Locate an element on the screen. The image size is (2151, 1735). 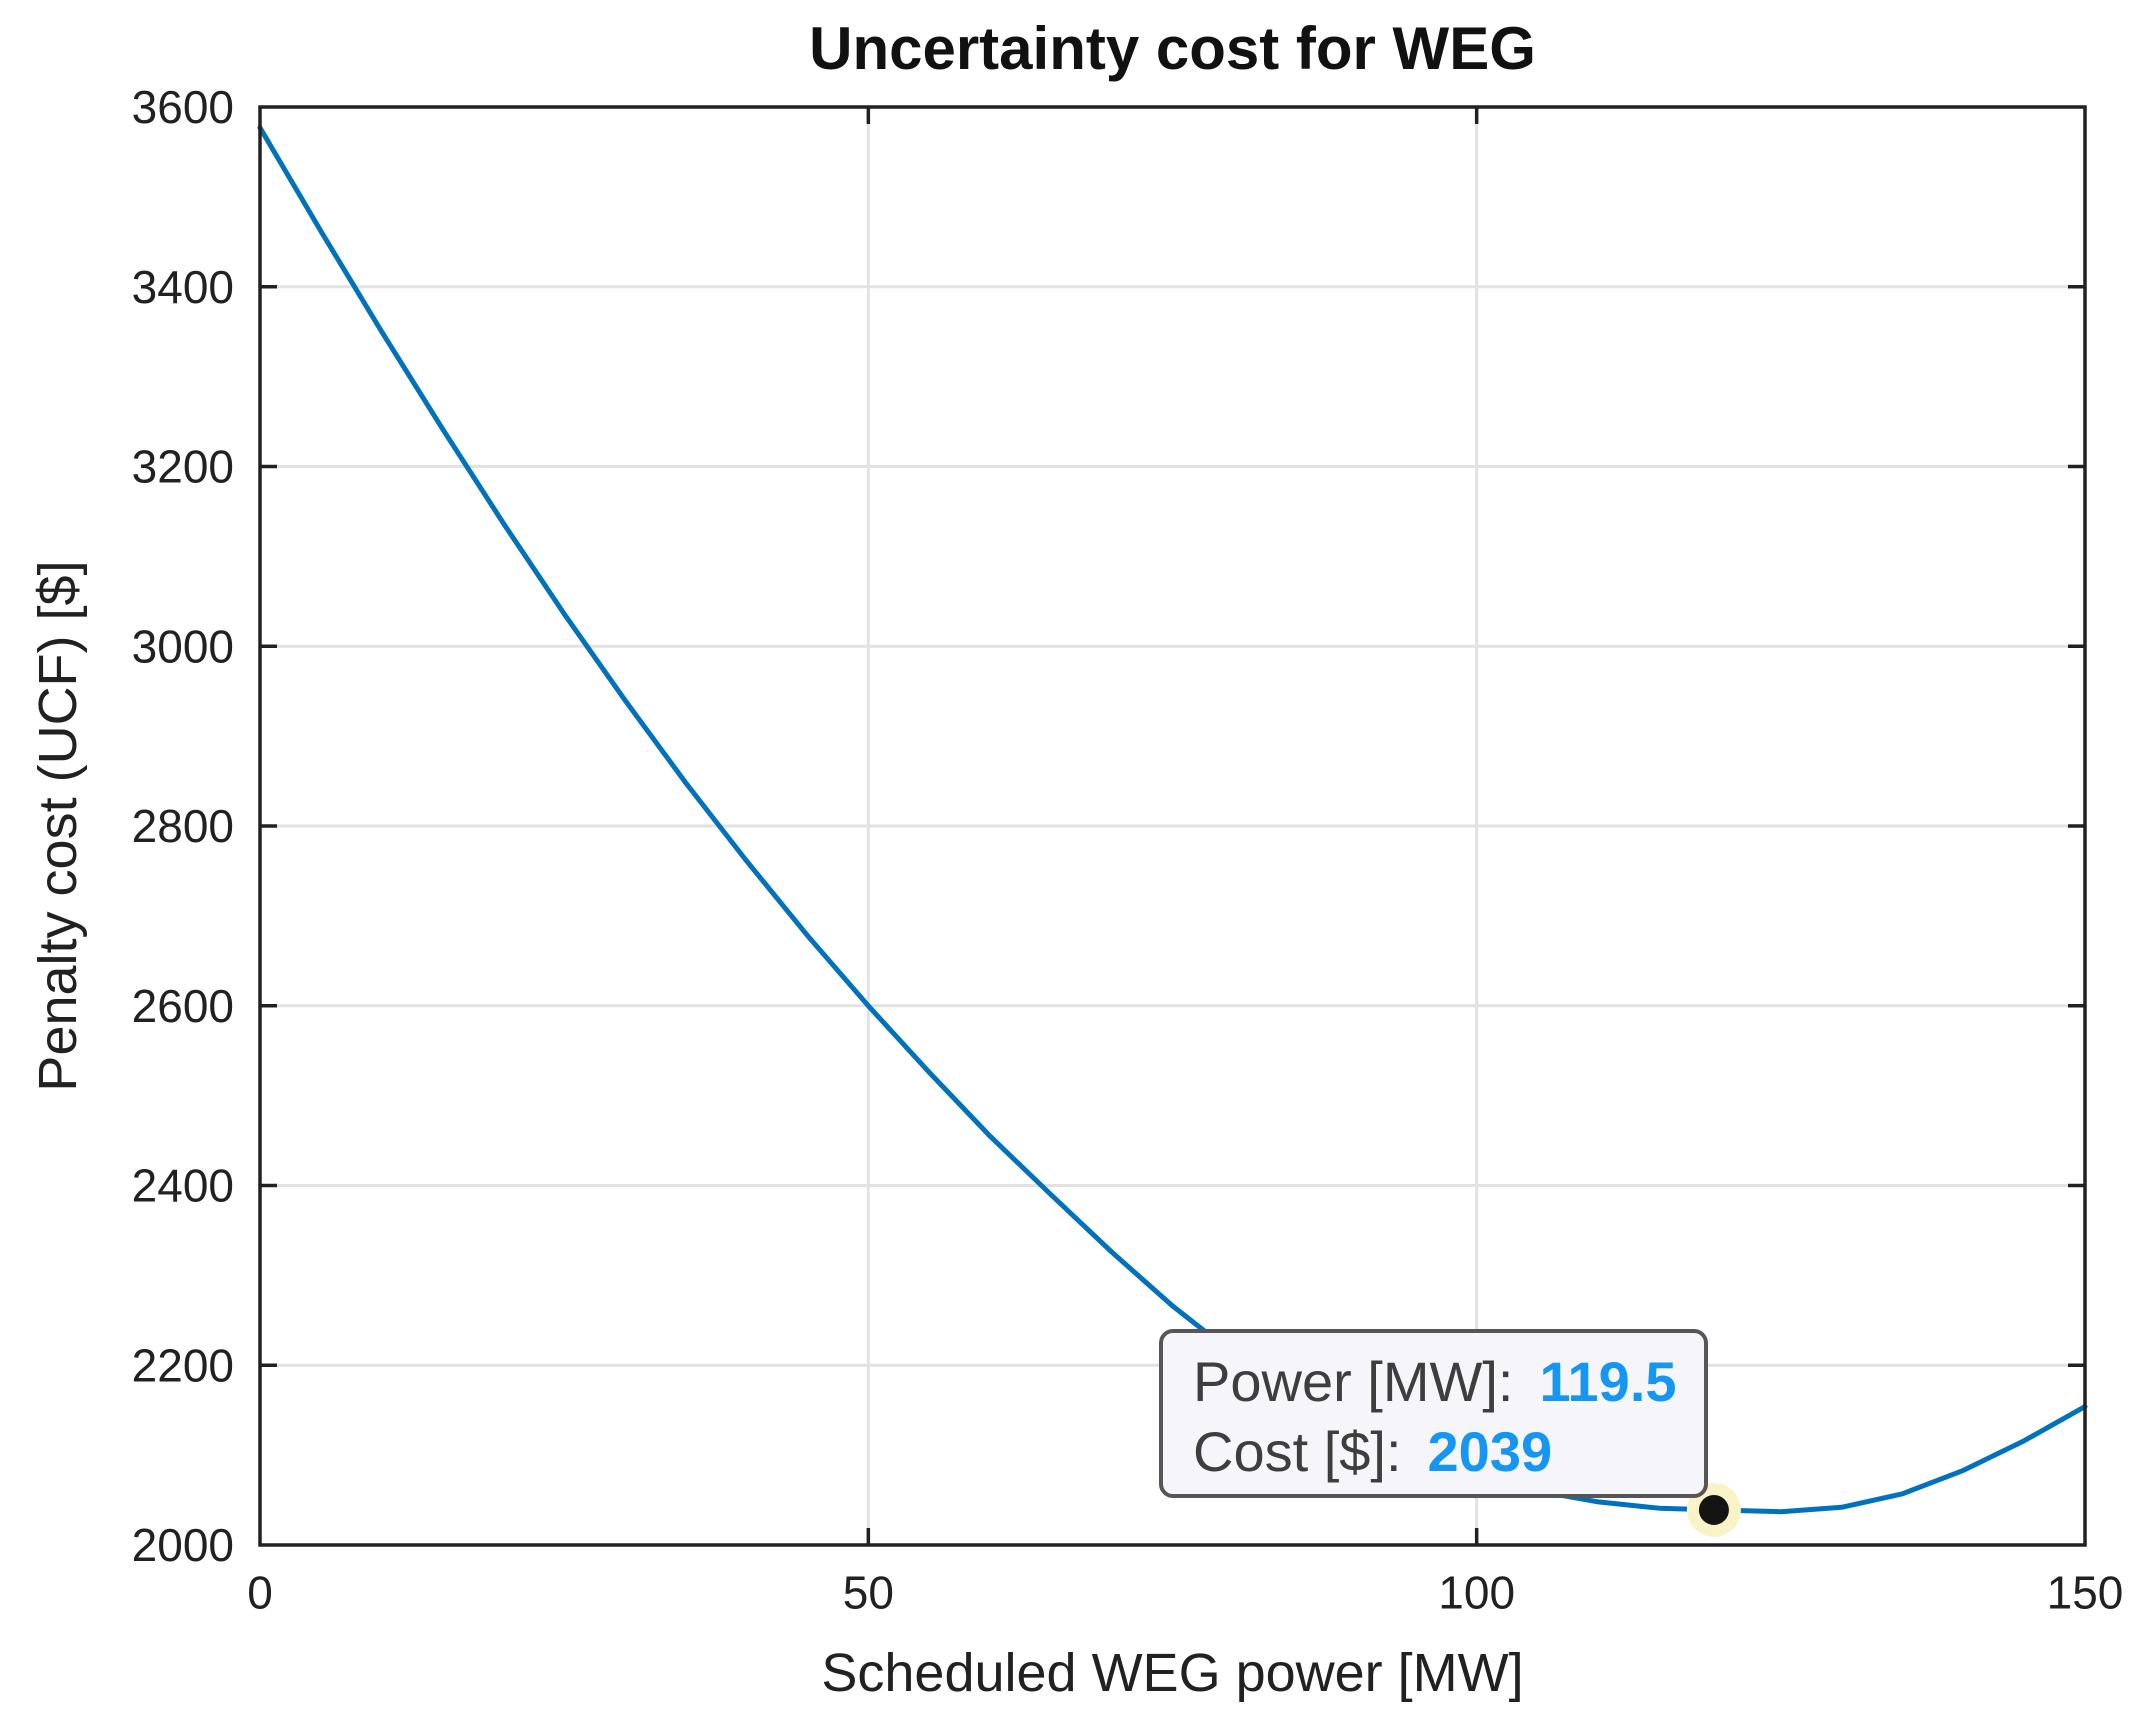
datatip-power-label: Power [MW]: is located at coordinates (1353, 1381).